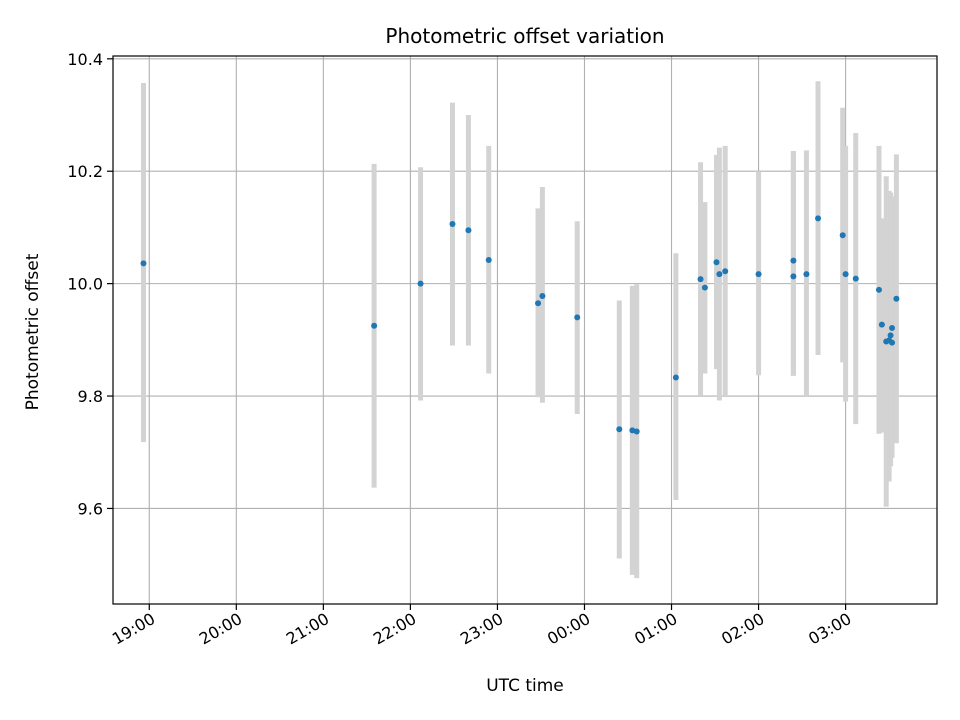 This screenshot has width=960, height=720. What do you see at coordinates (90, 396) in the screenshot?
I see `y-tick-label: 9.8` at bounding box center [90, 396].